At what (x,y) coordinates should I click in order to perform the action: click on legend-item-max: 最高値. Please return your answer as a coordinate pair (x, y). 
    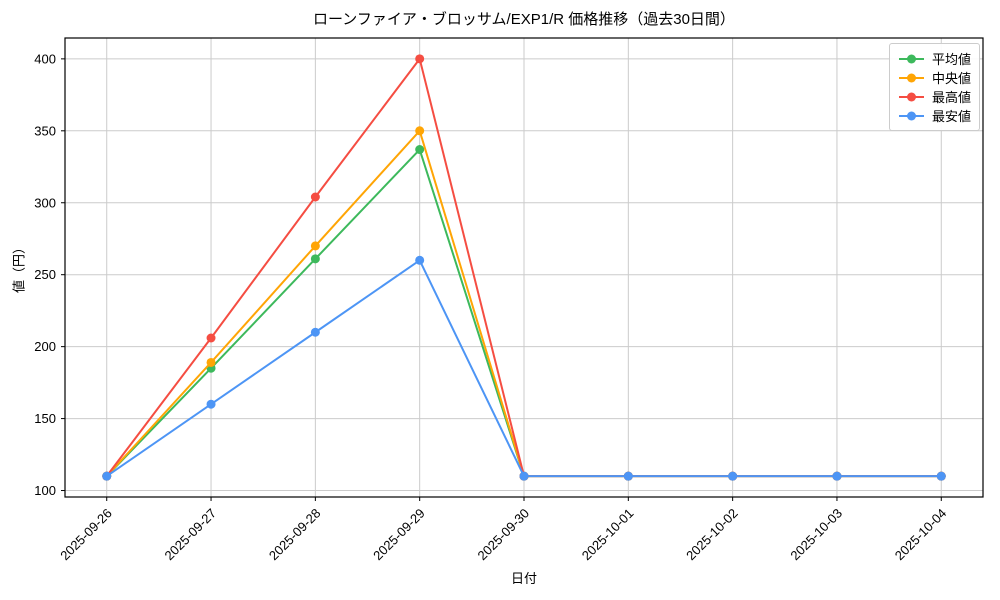
    Looking at the image, I should click on (935, 96).